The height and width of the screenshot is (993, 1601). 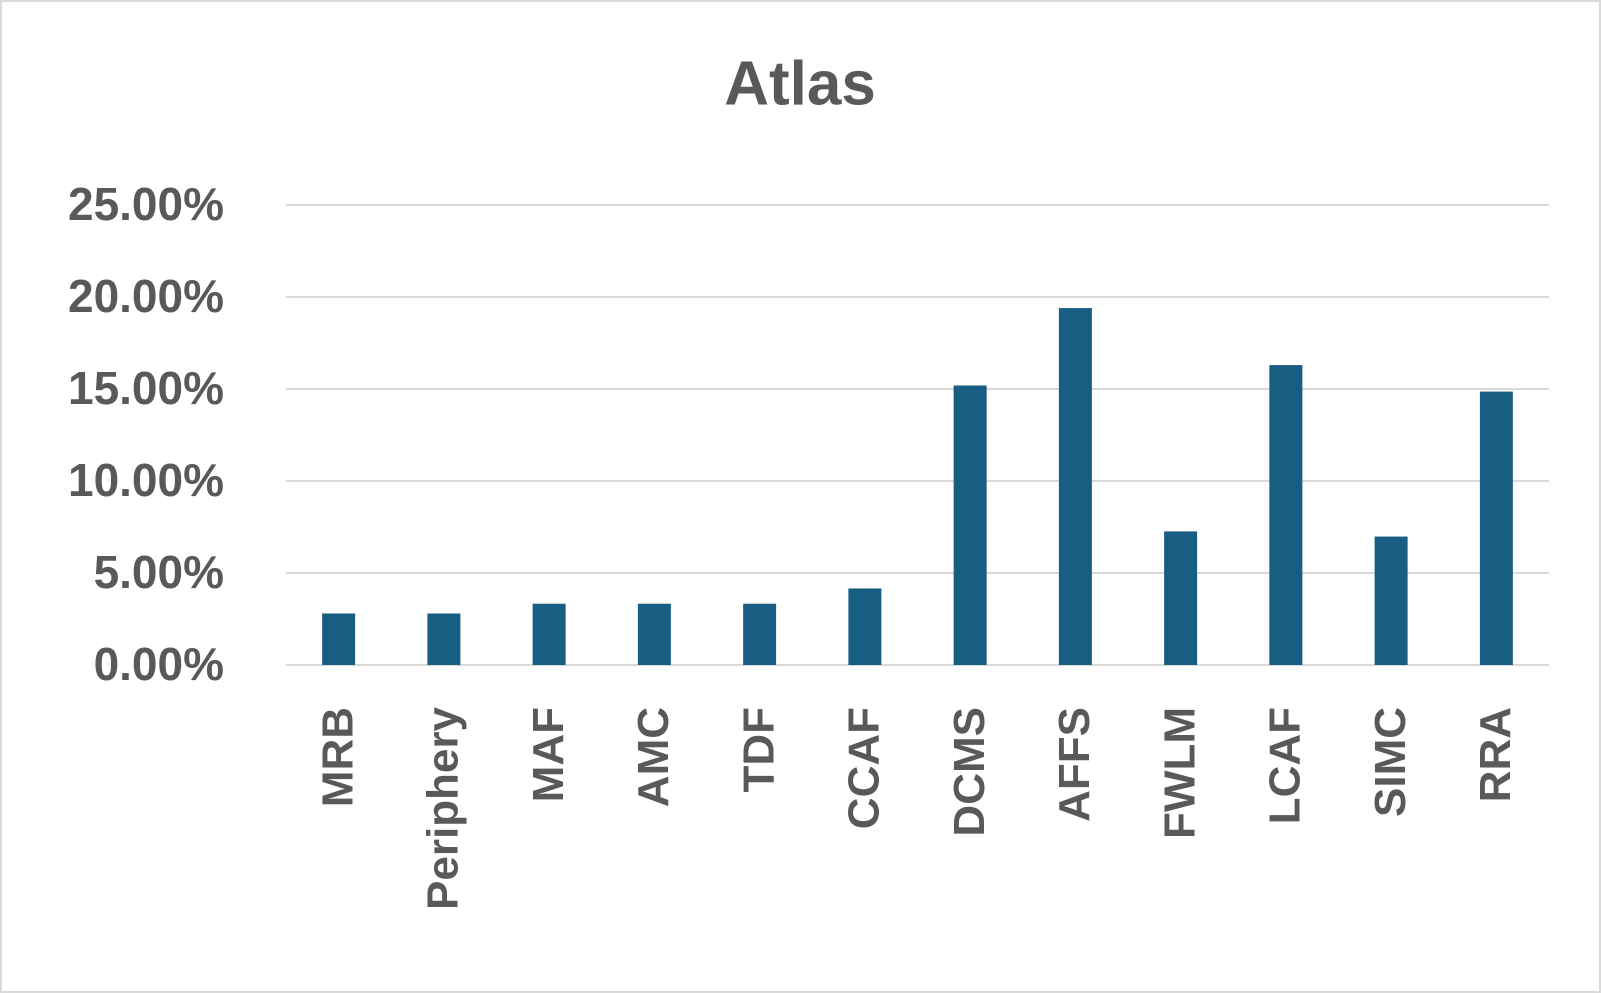 What do you see at coordinates (1390, 762) in the screenshot?
I see `x-tick-label: SIMC` at bounding box center [1390, 762].